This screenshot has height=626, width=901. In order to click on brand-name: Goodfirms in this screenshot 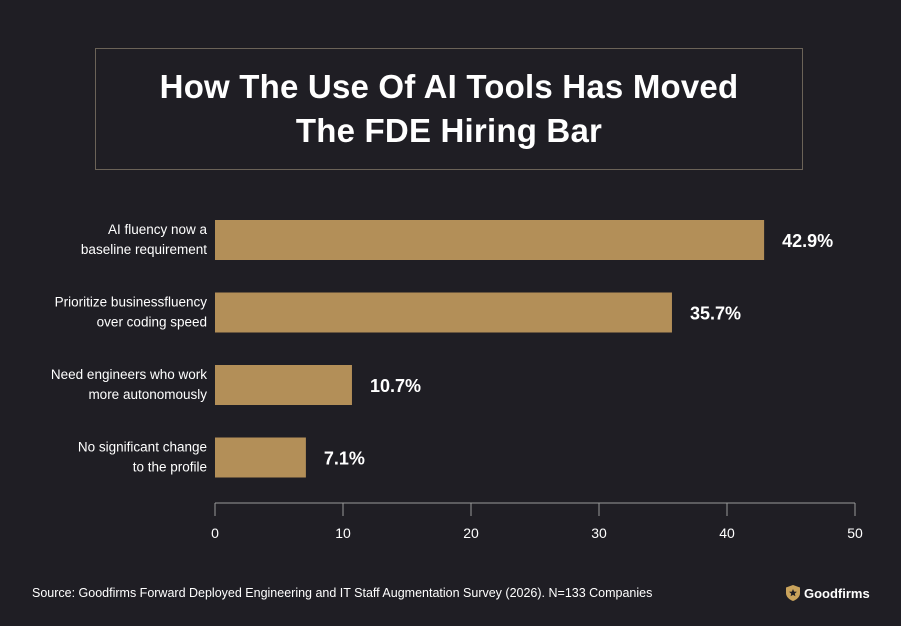, I will do `click(837, 593)`.